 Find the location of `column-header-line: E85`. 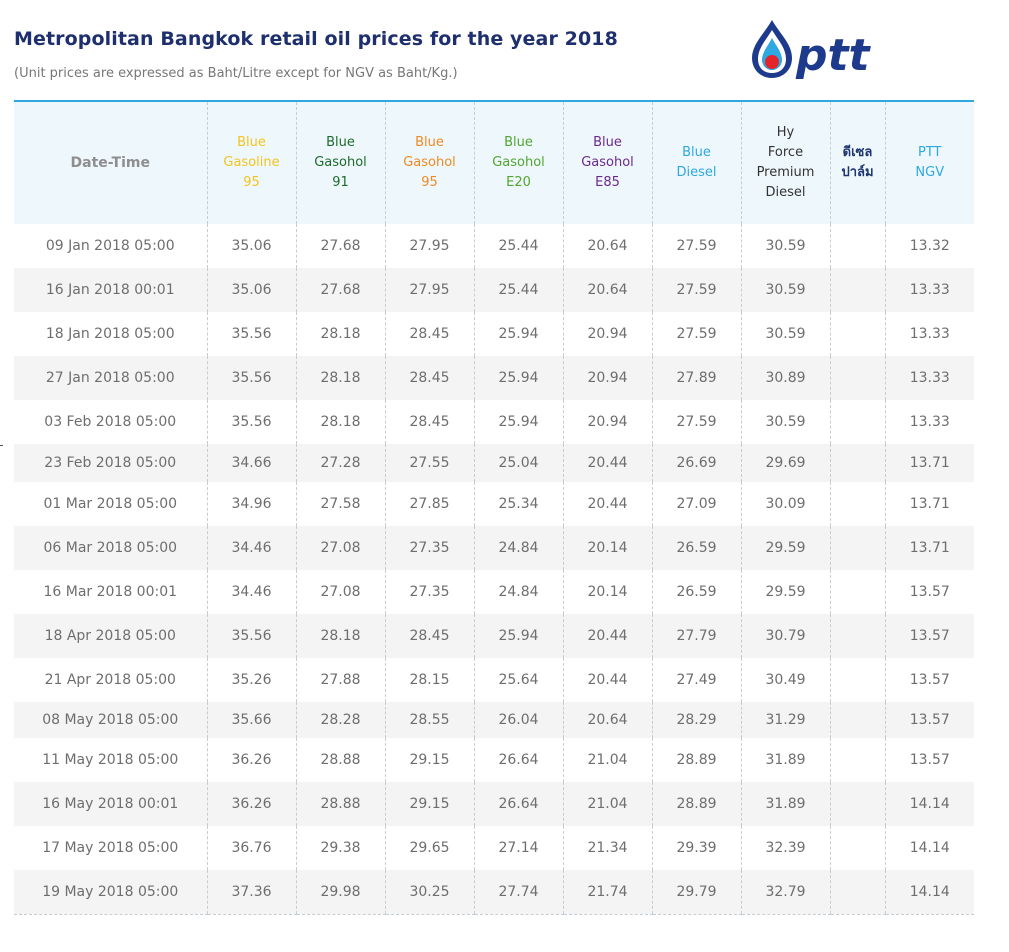

column-header-line: E85 is located at coordinates (607, 182).